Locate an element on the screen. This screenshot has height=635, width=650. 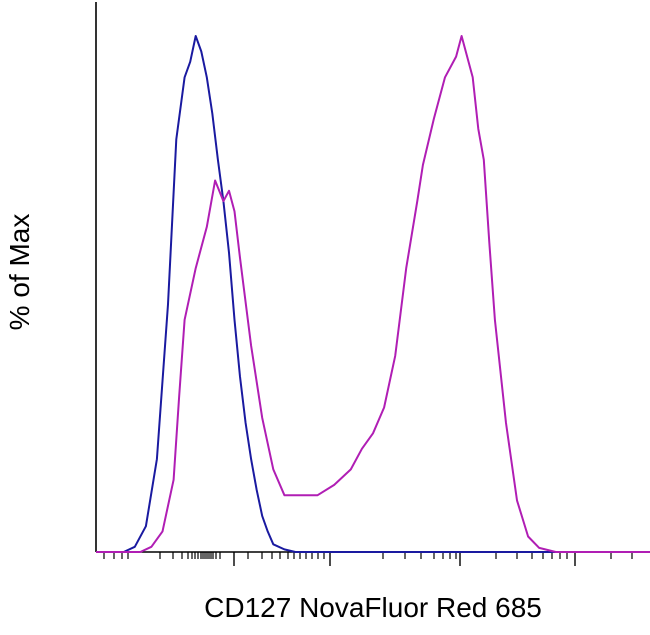
y-axis-label-container: % of Max is located at coordinates (20, 317).